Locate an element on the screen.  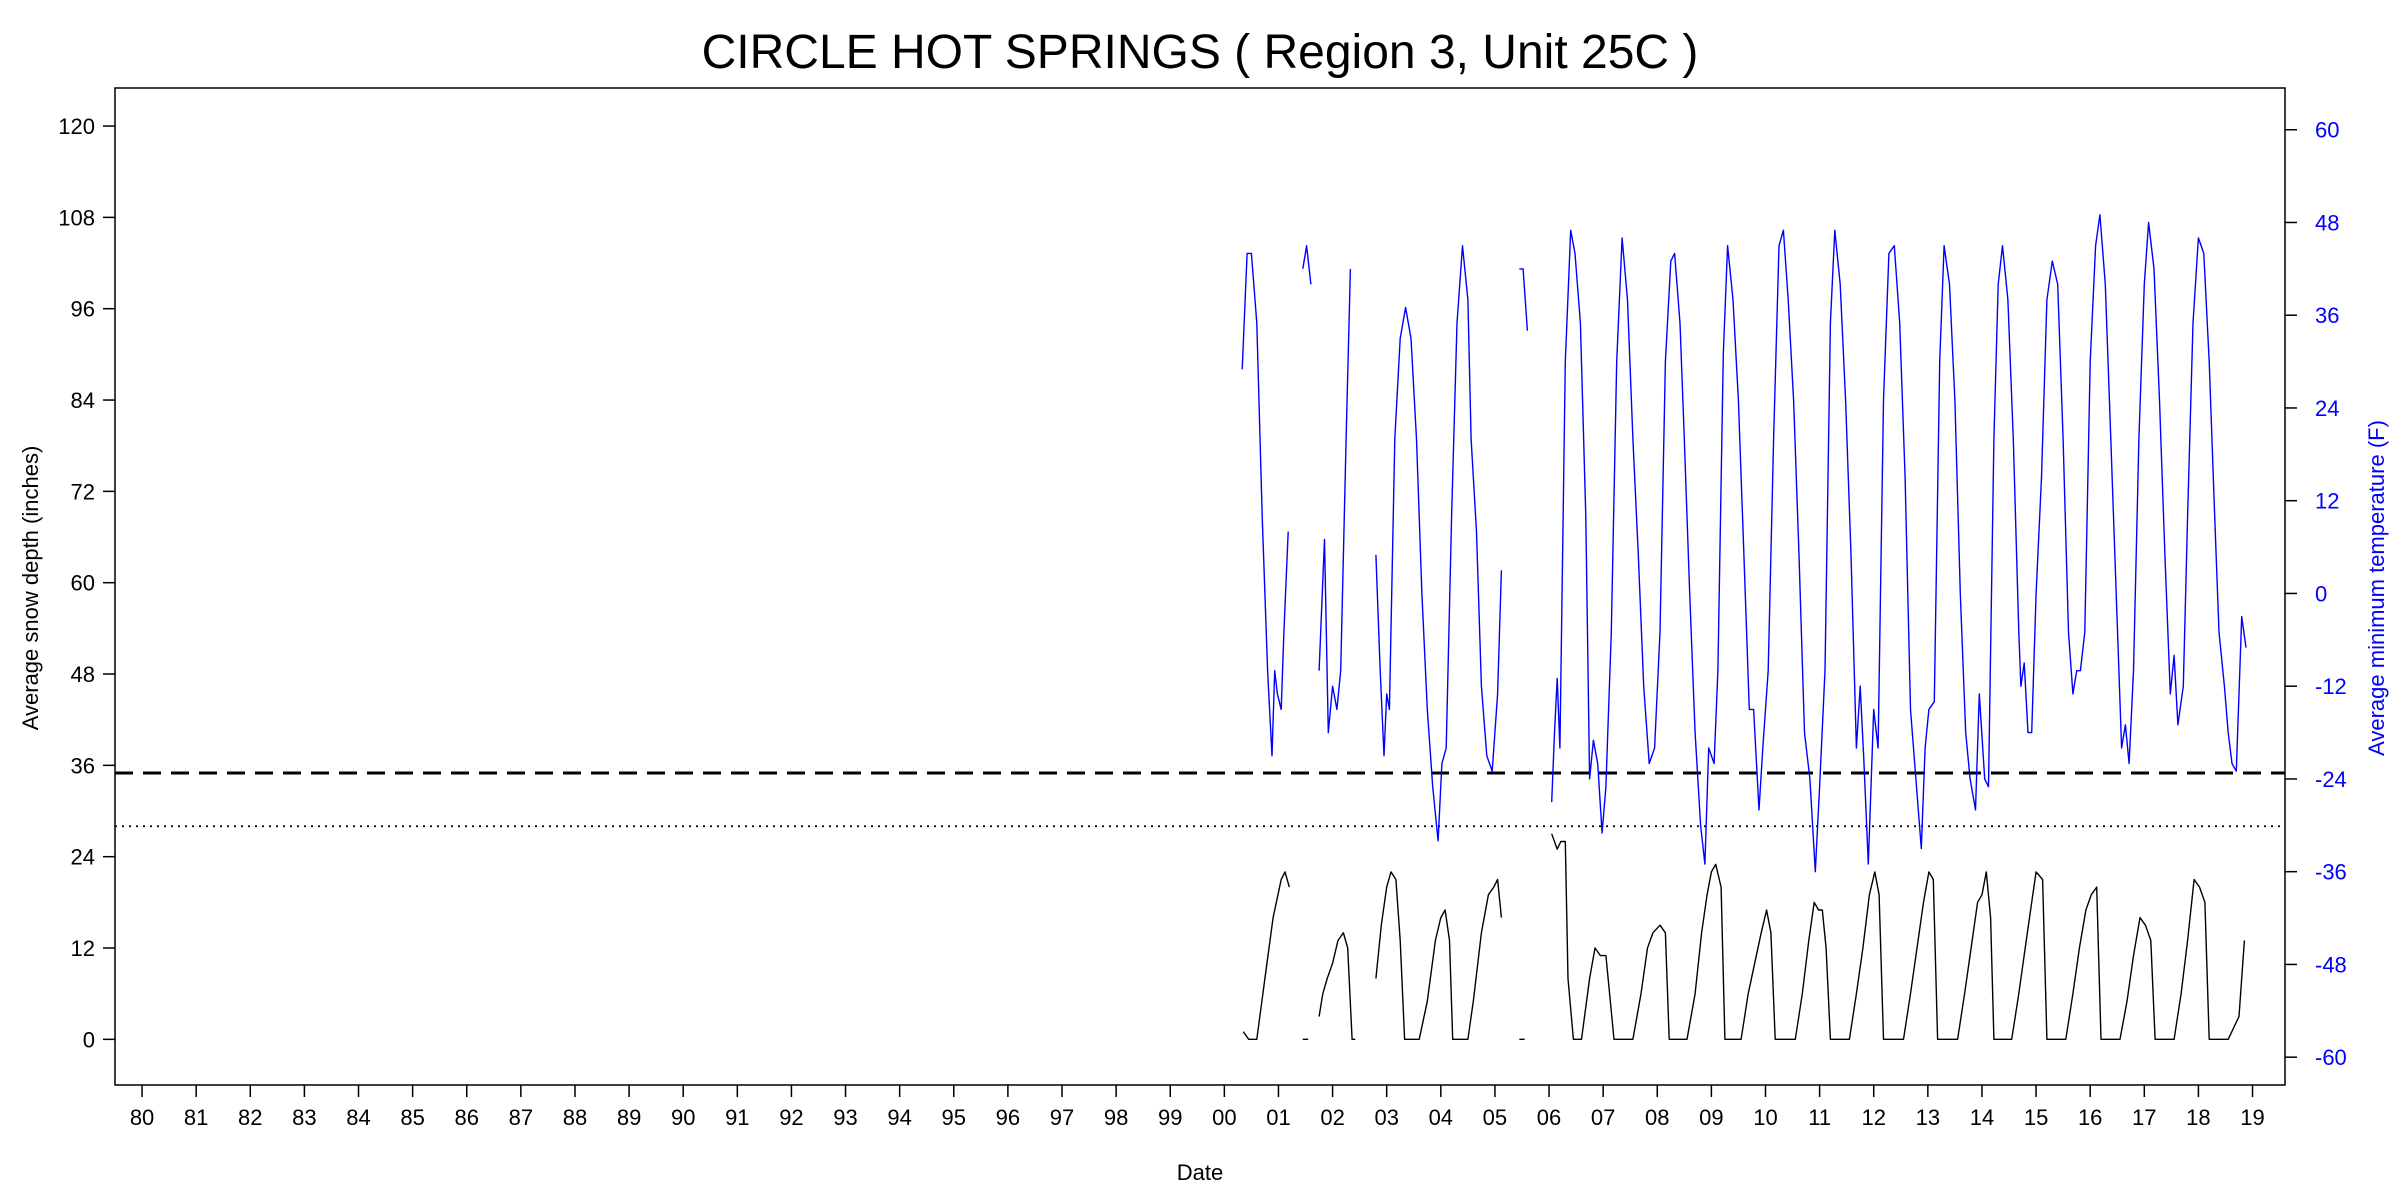
x-tick-label: 93 is located at coordinates (845, 1117).